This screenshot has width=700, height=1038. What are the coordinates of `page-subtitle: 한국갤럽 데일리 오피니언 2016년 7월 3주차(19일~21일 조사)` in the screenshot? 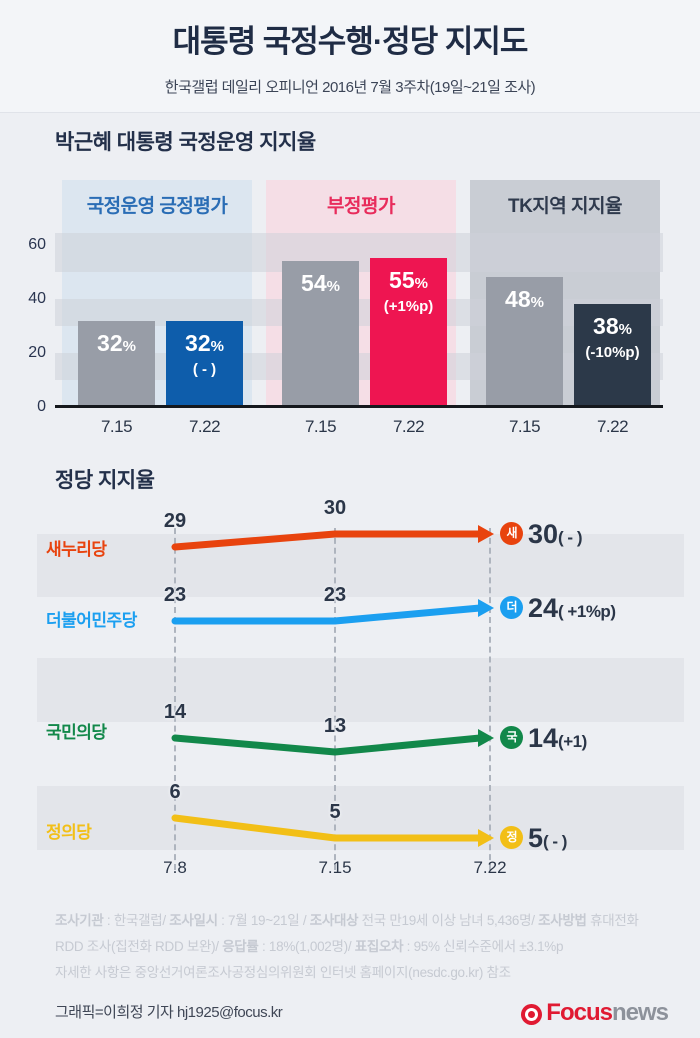 It's located at (350, 87).